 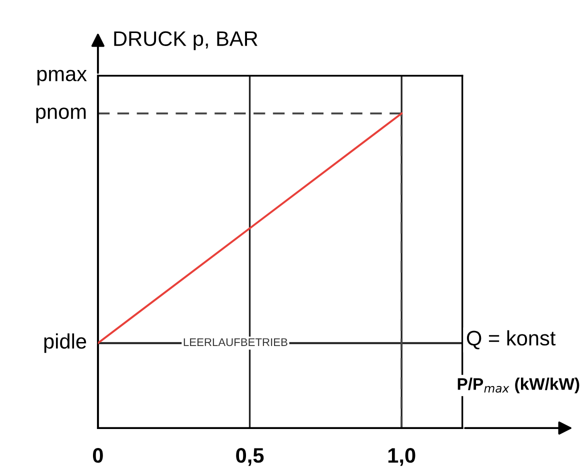 What do you see at coordinates (511, 340) in the screenshot?
I see `text: Q = konst` at bounding box center [511, 340].